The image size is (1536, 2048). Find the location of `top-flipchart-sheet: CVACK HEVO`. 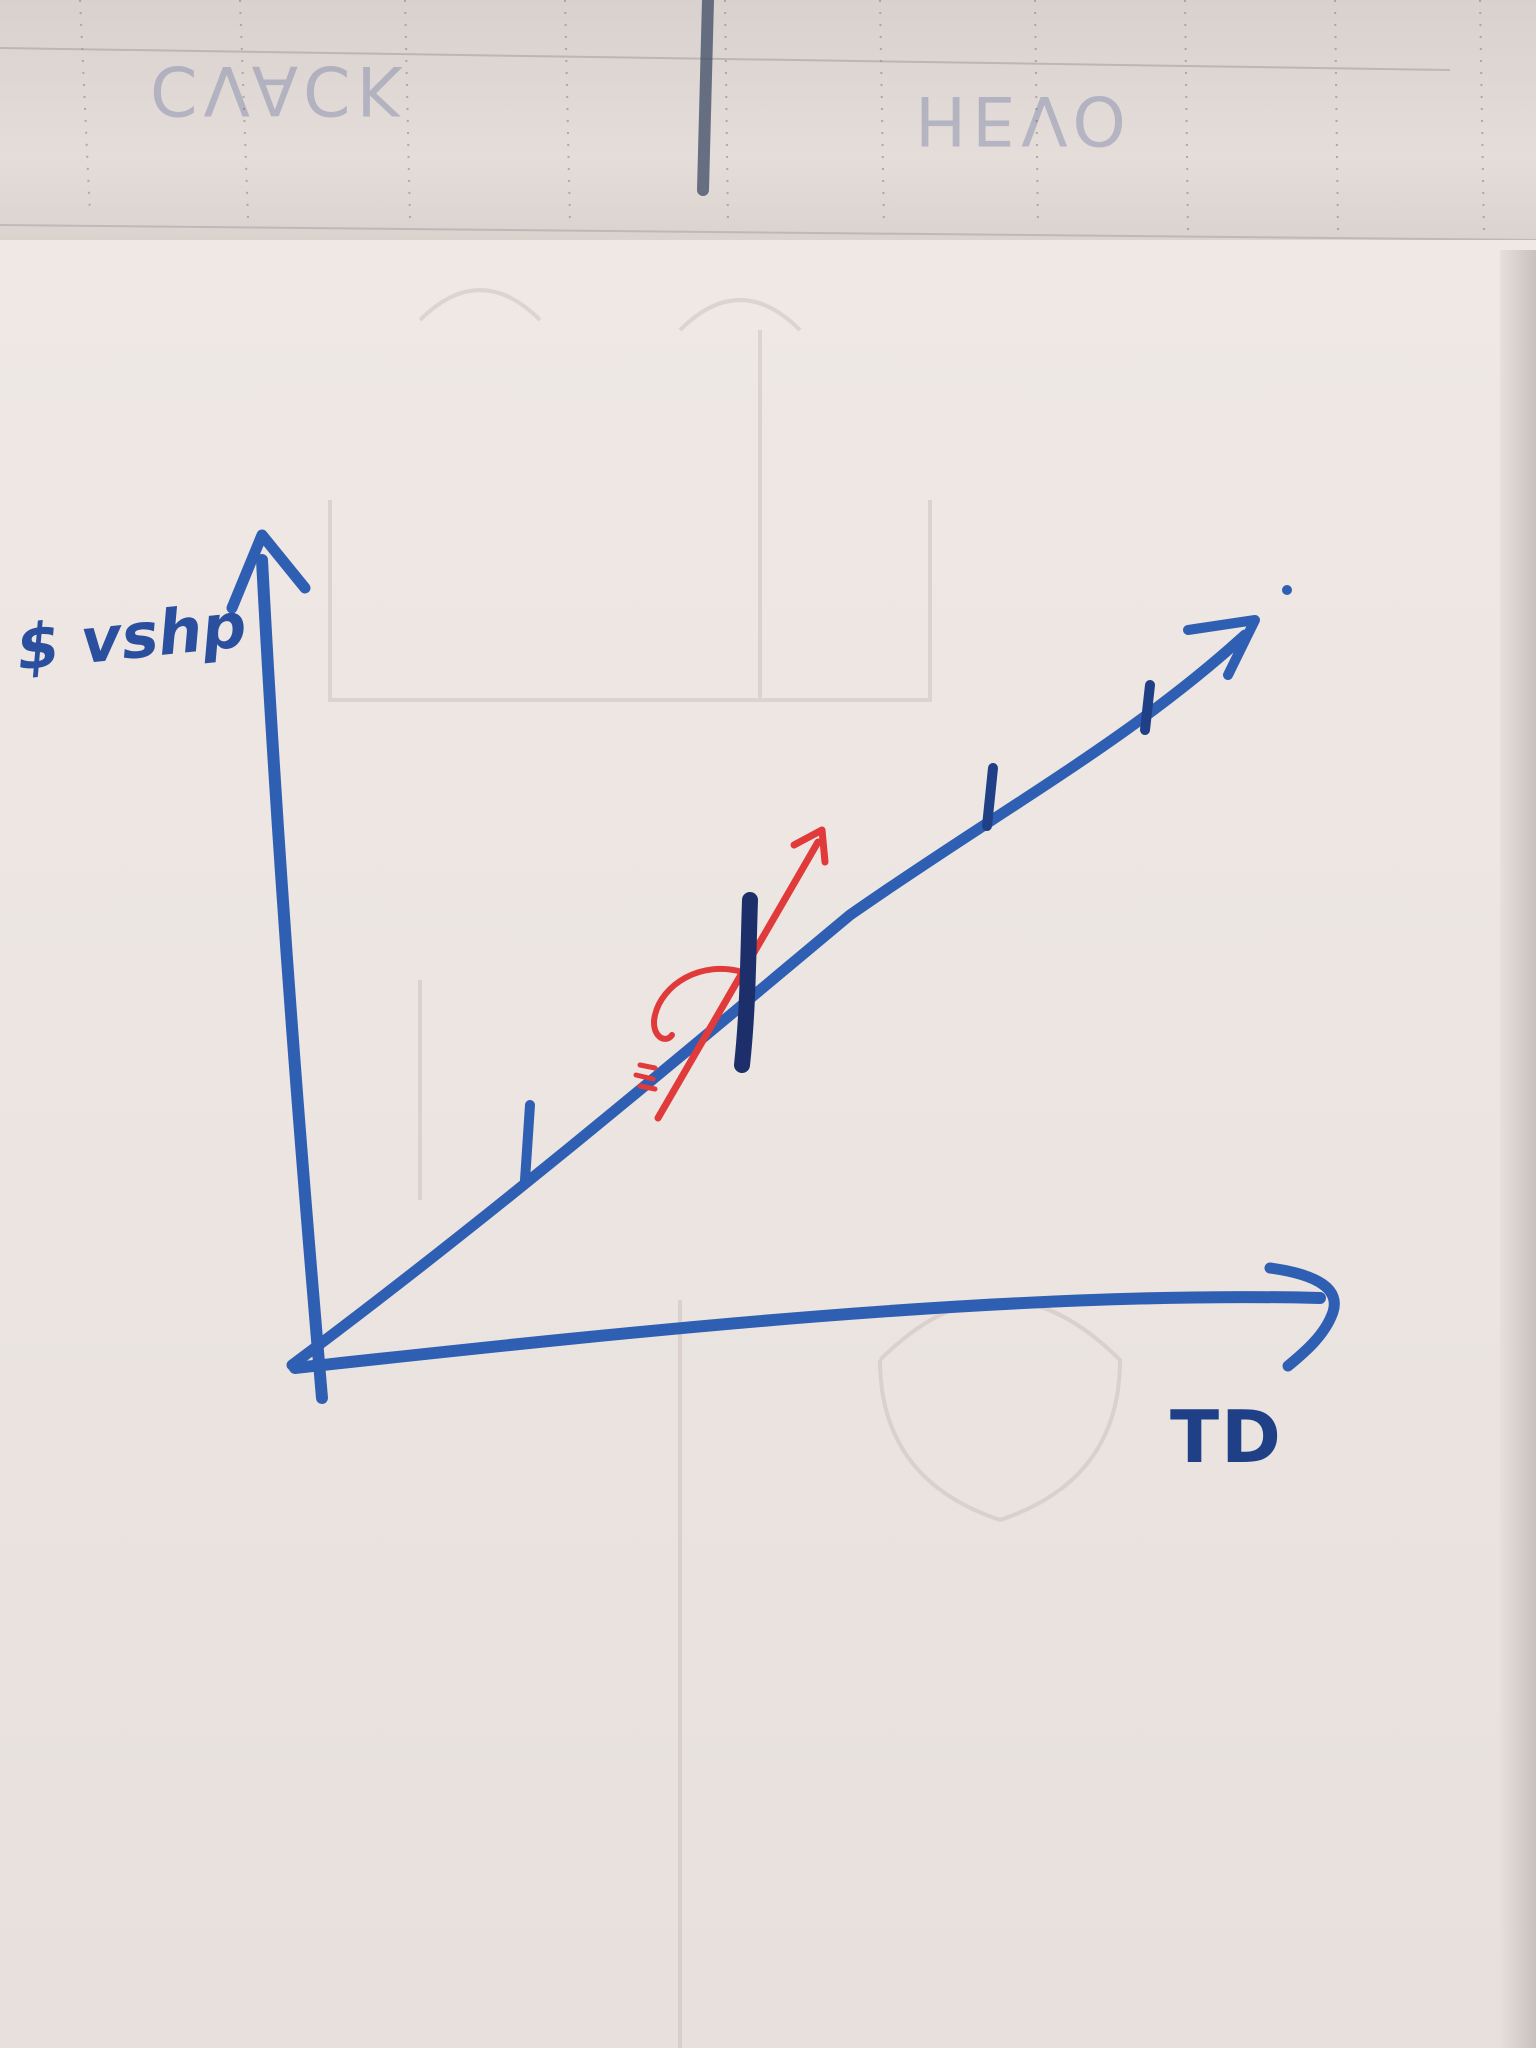

top-flipchart-sheet: CVACK HEVO is located at coordinates (768, 131).